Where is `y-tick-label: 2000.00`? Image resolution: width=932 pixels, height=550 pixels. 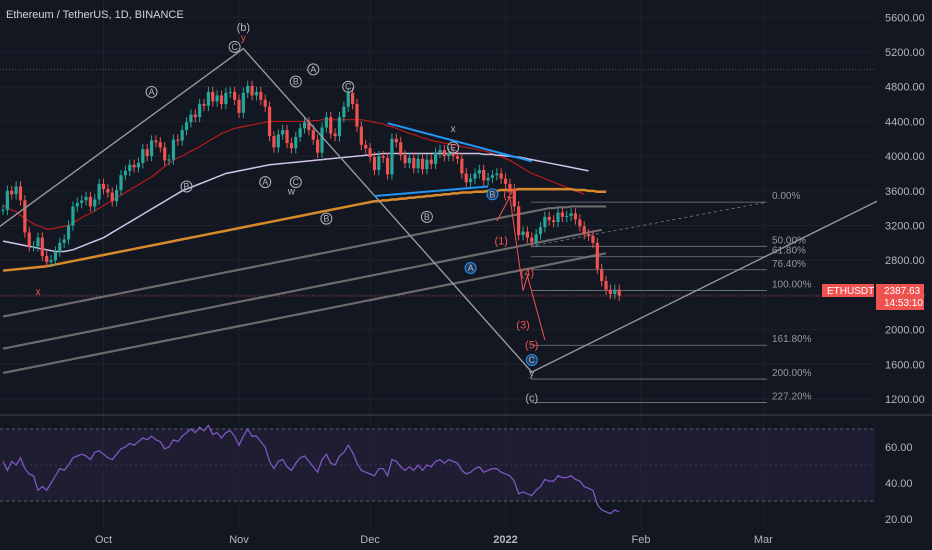
y-tick-label: 2000.00 is located at coordinates (905, 331).